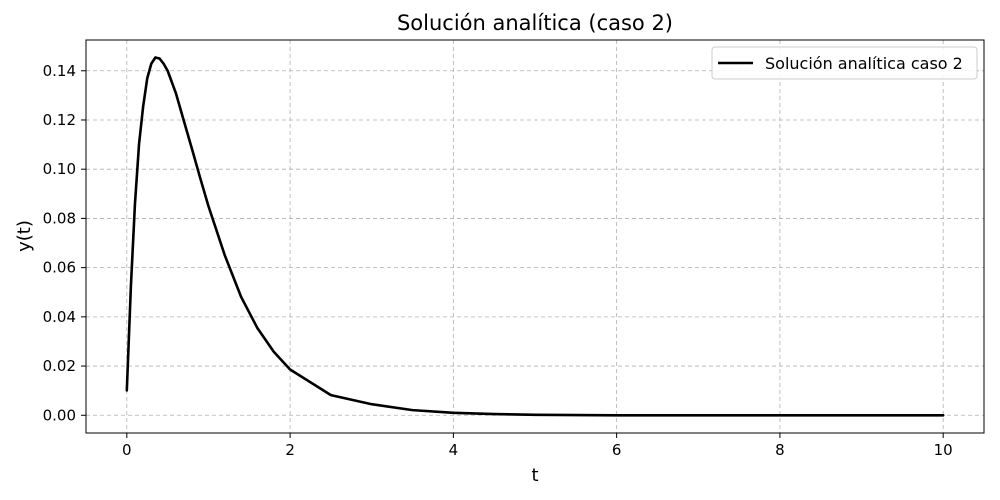  What do you see at coordinates (454, 450) in the screenshot?
I see `x-tick-label: 4` at bounding box center [454, 450].